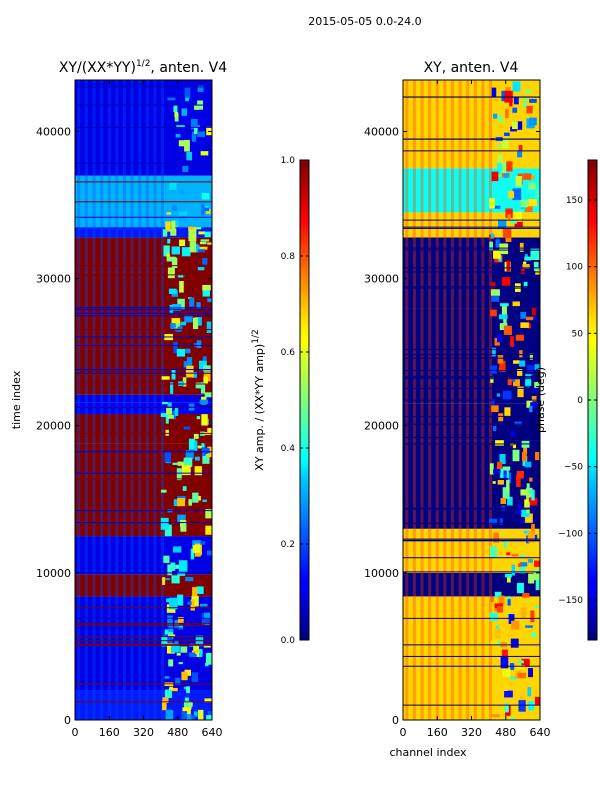 This screenshot has width=600, height=800. Describe the element at coordinates (381, 426) in the screenshot. I see `y-tick-label: 20000` at that location.